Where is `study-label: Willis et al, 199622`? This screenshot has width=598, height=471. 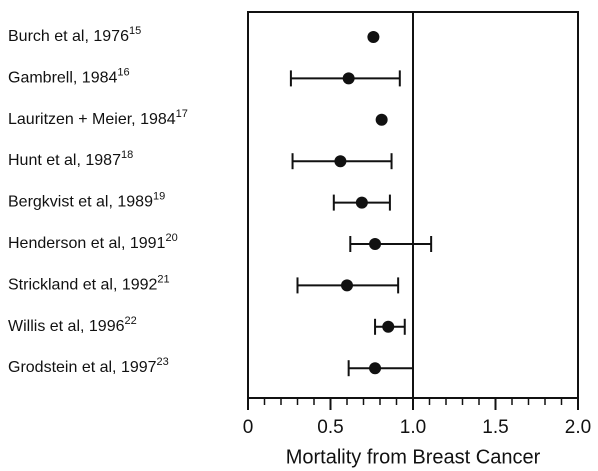
study-label: Willis et al, 199622 is located at coordinates (72, 325).